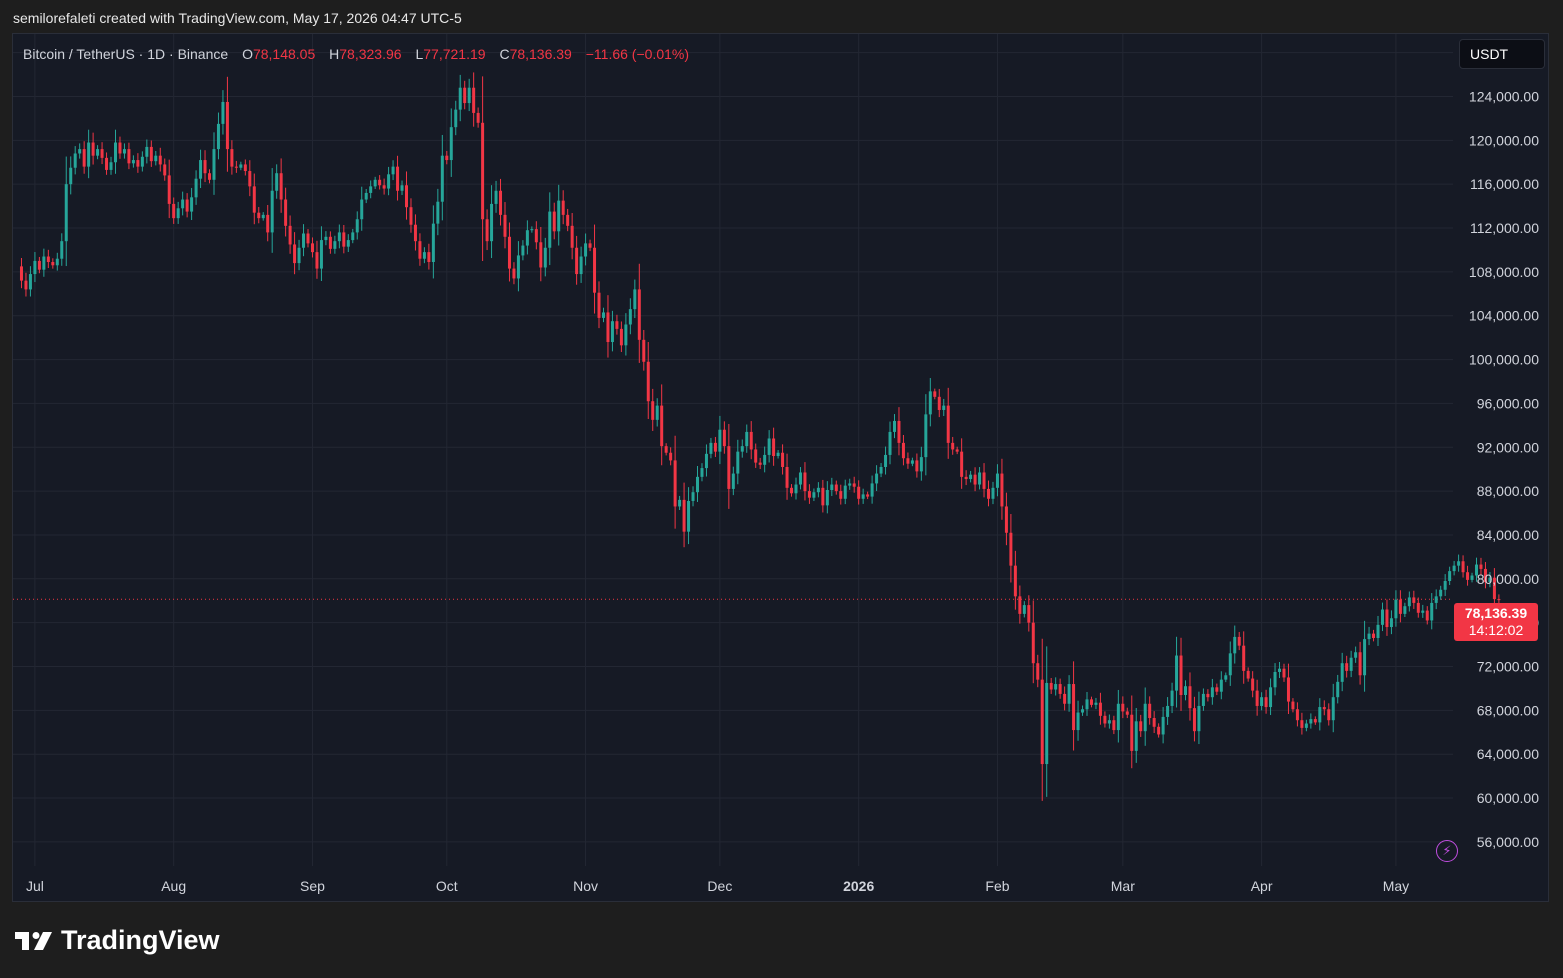 This screenshot has width=1563, height=978. Describe the element at coordinates (117, 940) in the screenshot. I see `tradingview-logo: TradingView` at that location.